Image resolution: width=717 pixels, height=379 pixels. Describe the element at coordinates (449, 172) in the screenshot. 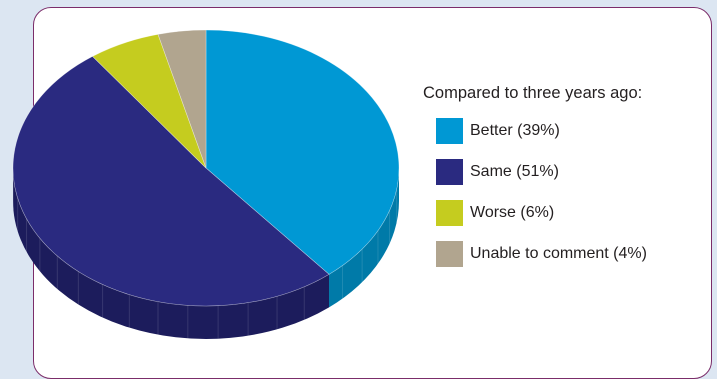

I see `legend-swatch-same` at that location.